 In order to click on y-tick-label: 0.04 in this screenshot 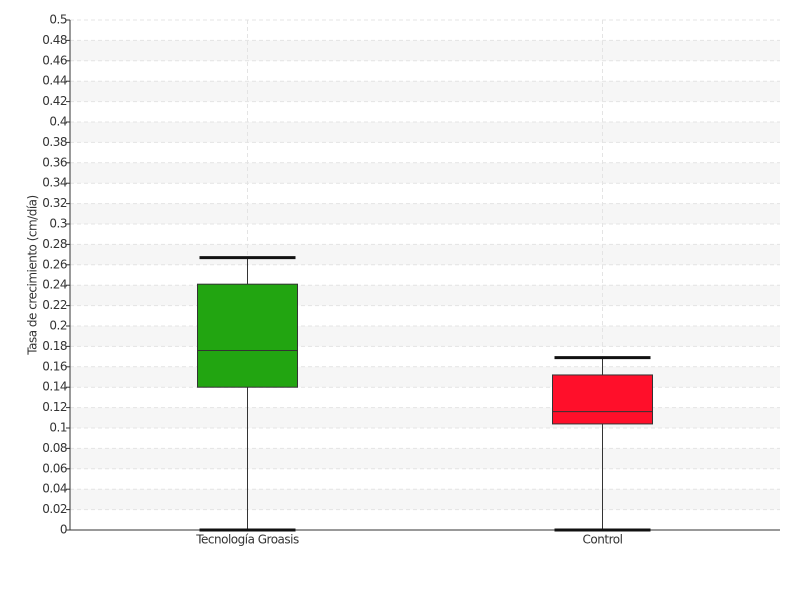, I will do `click(54, 489)`.